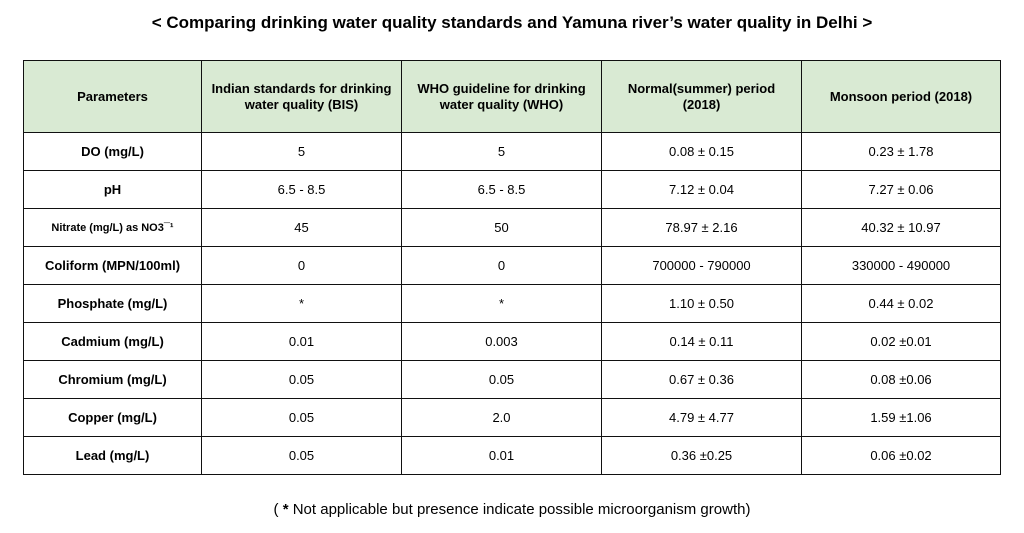  I want to click on monsoon-cell: 0.02 ±0.01, so click(901, 341).